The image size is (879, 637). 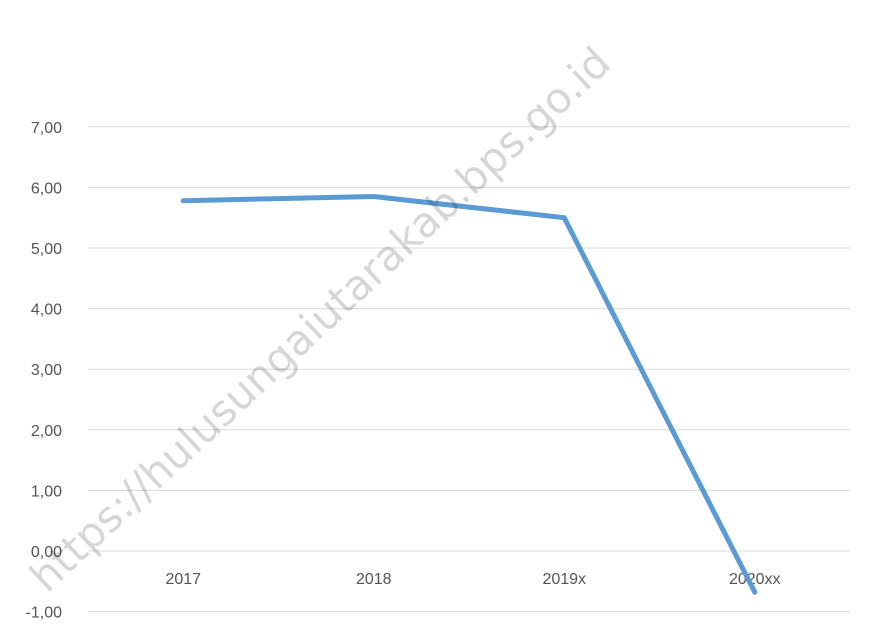 I want to click on y-tick-label: 3,00, so click(x=46, y=370).